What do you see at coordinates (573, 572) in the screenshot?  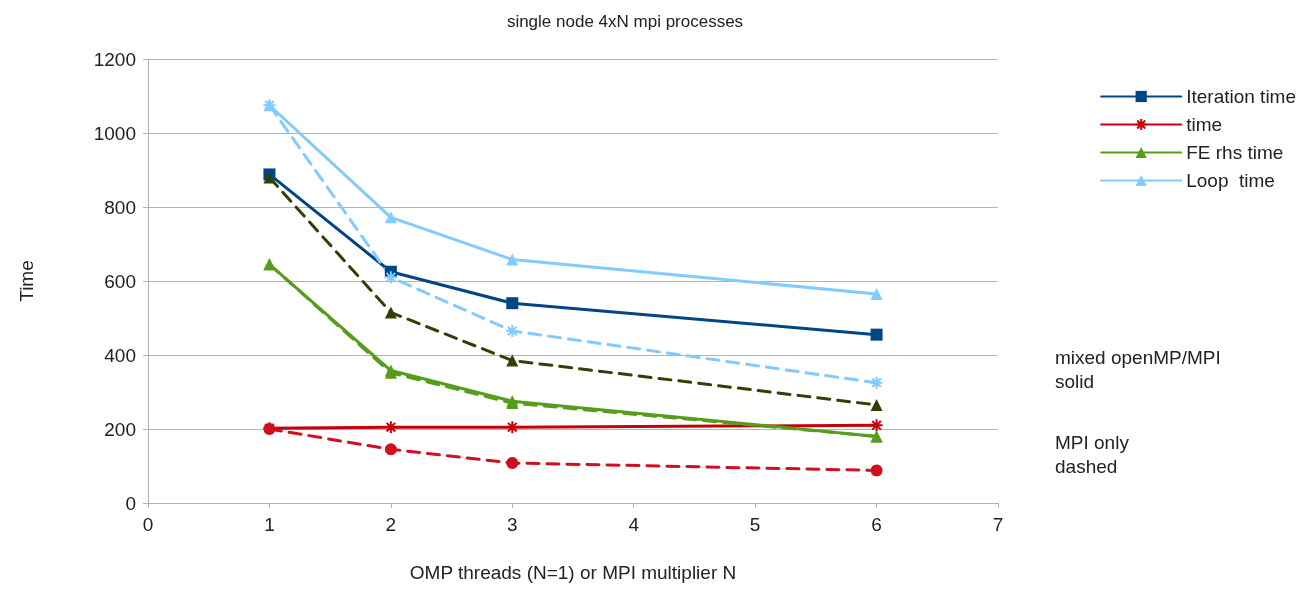 I see `x-axis-title: OMP threads (N=1) or MPI multiplier N` at bounding box center [573, 572].